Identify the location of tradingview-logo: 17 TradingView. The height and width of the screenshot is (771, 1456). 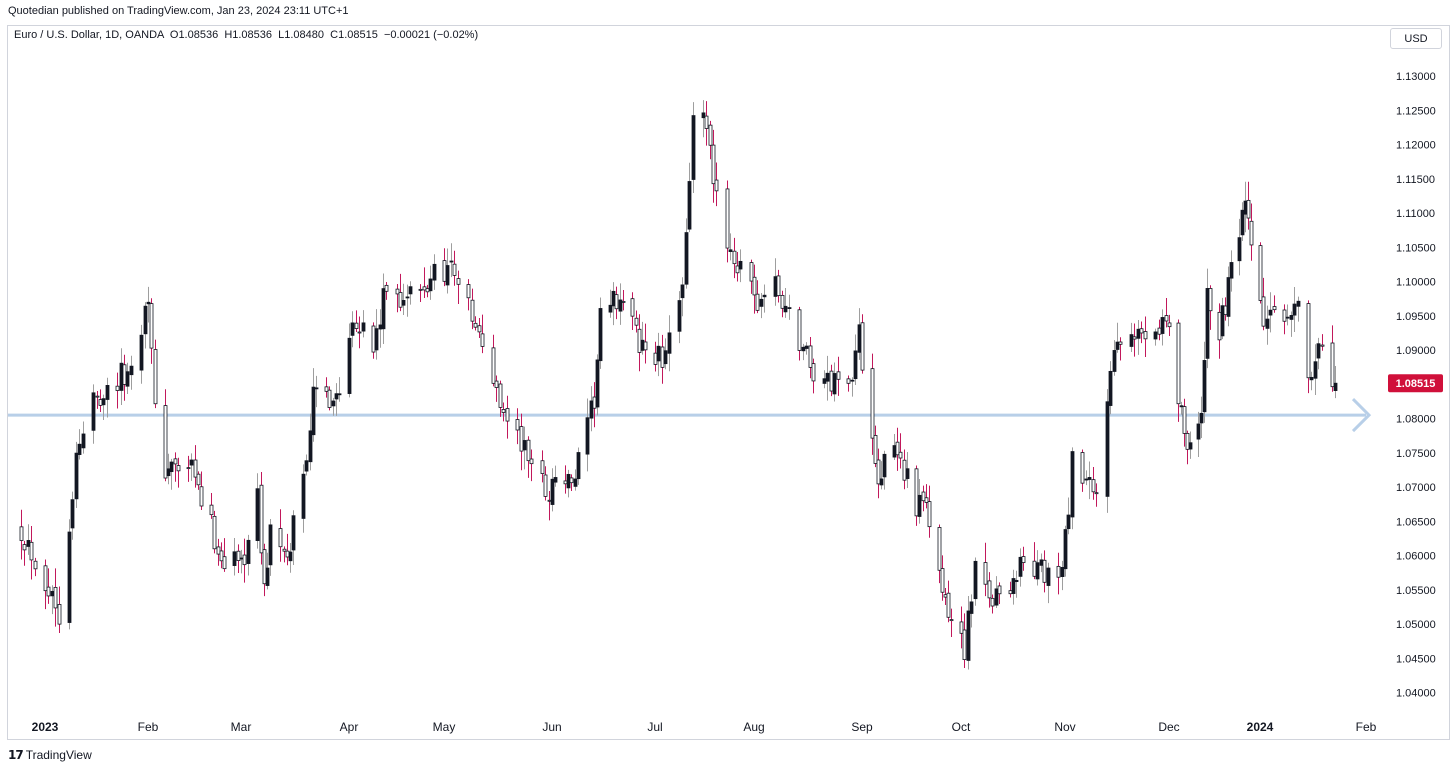
(50, 755).